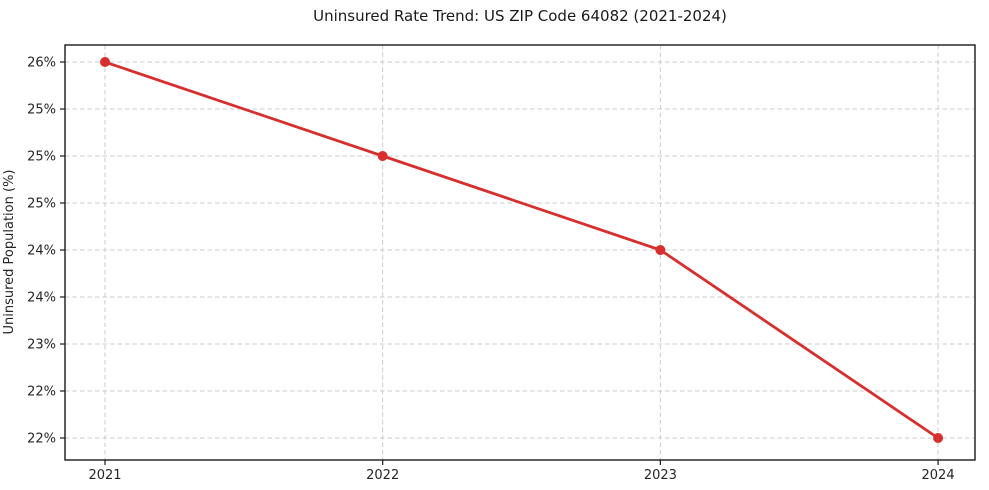  I want to click on y-axis-title: Uninsured Population (%), so click(9, 252).